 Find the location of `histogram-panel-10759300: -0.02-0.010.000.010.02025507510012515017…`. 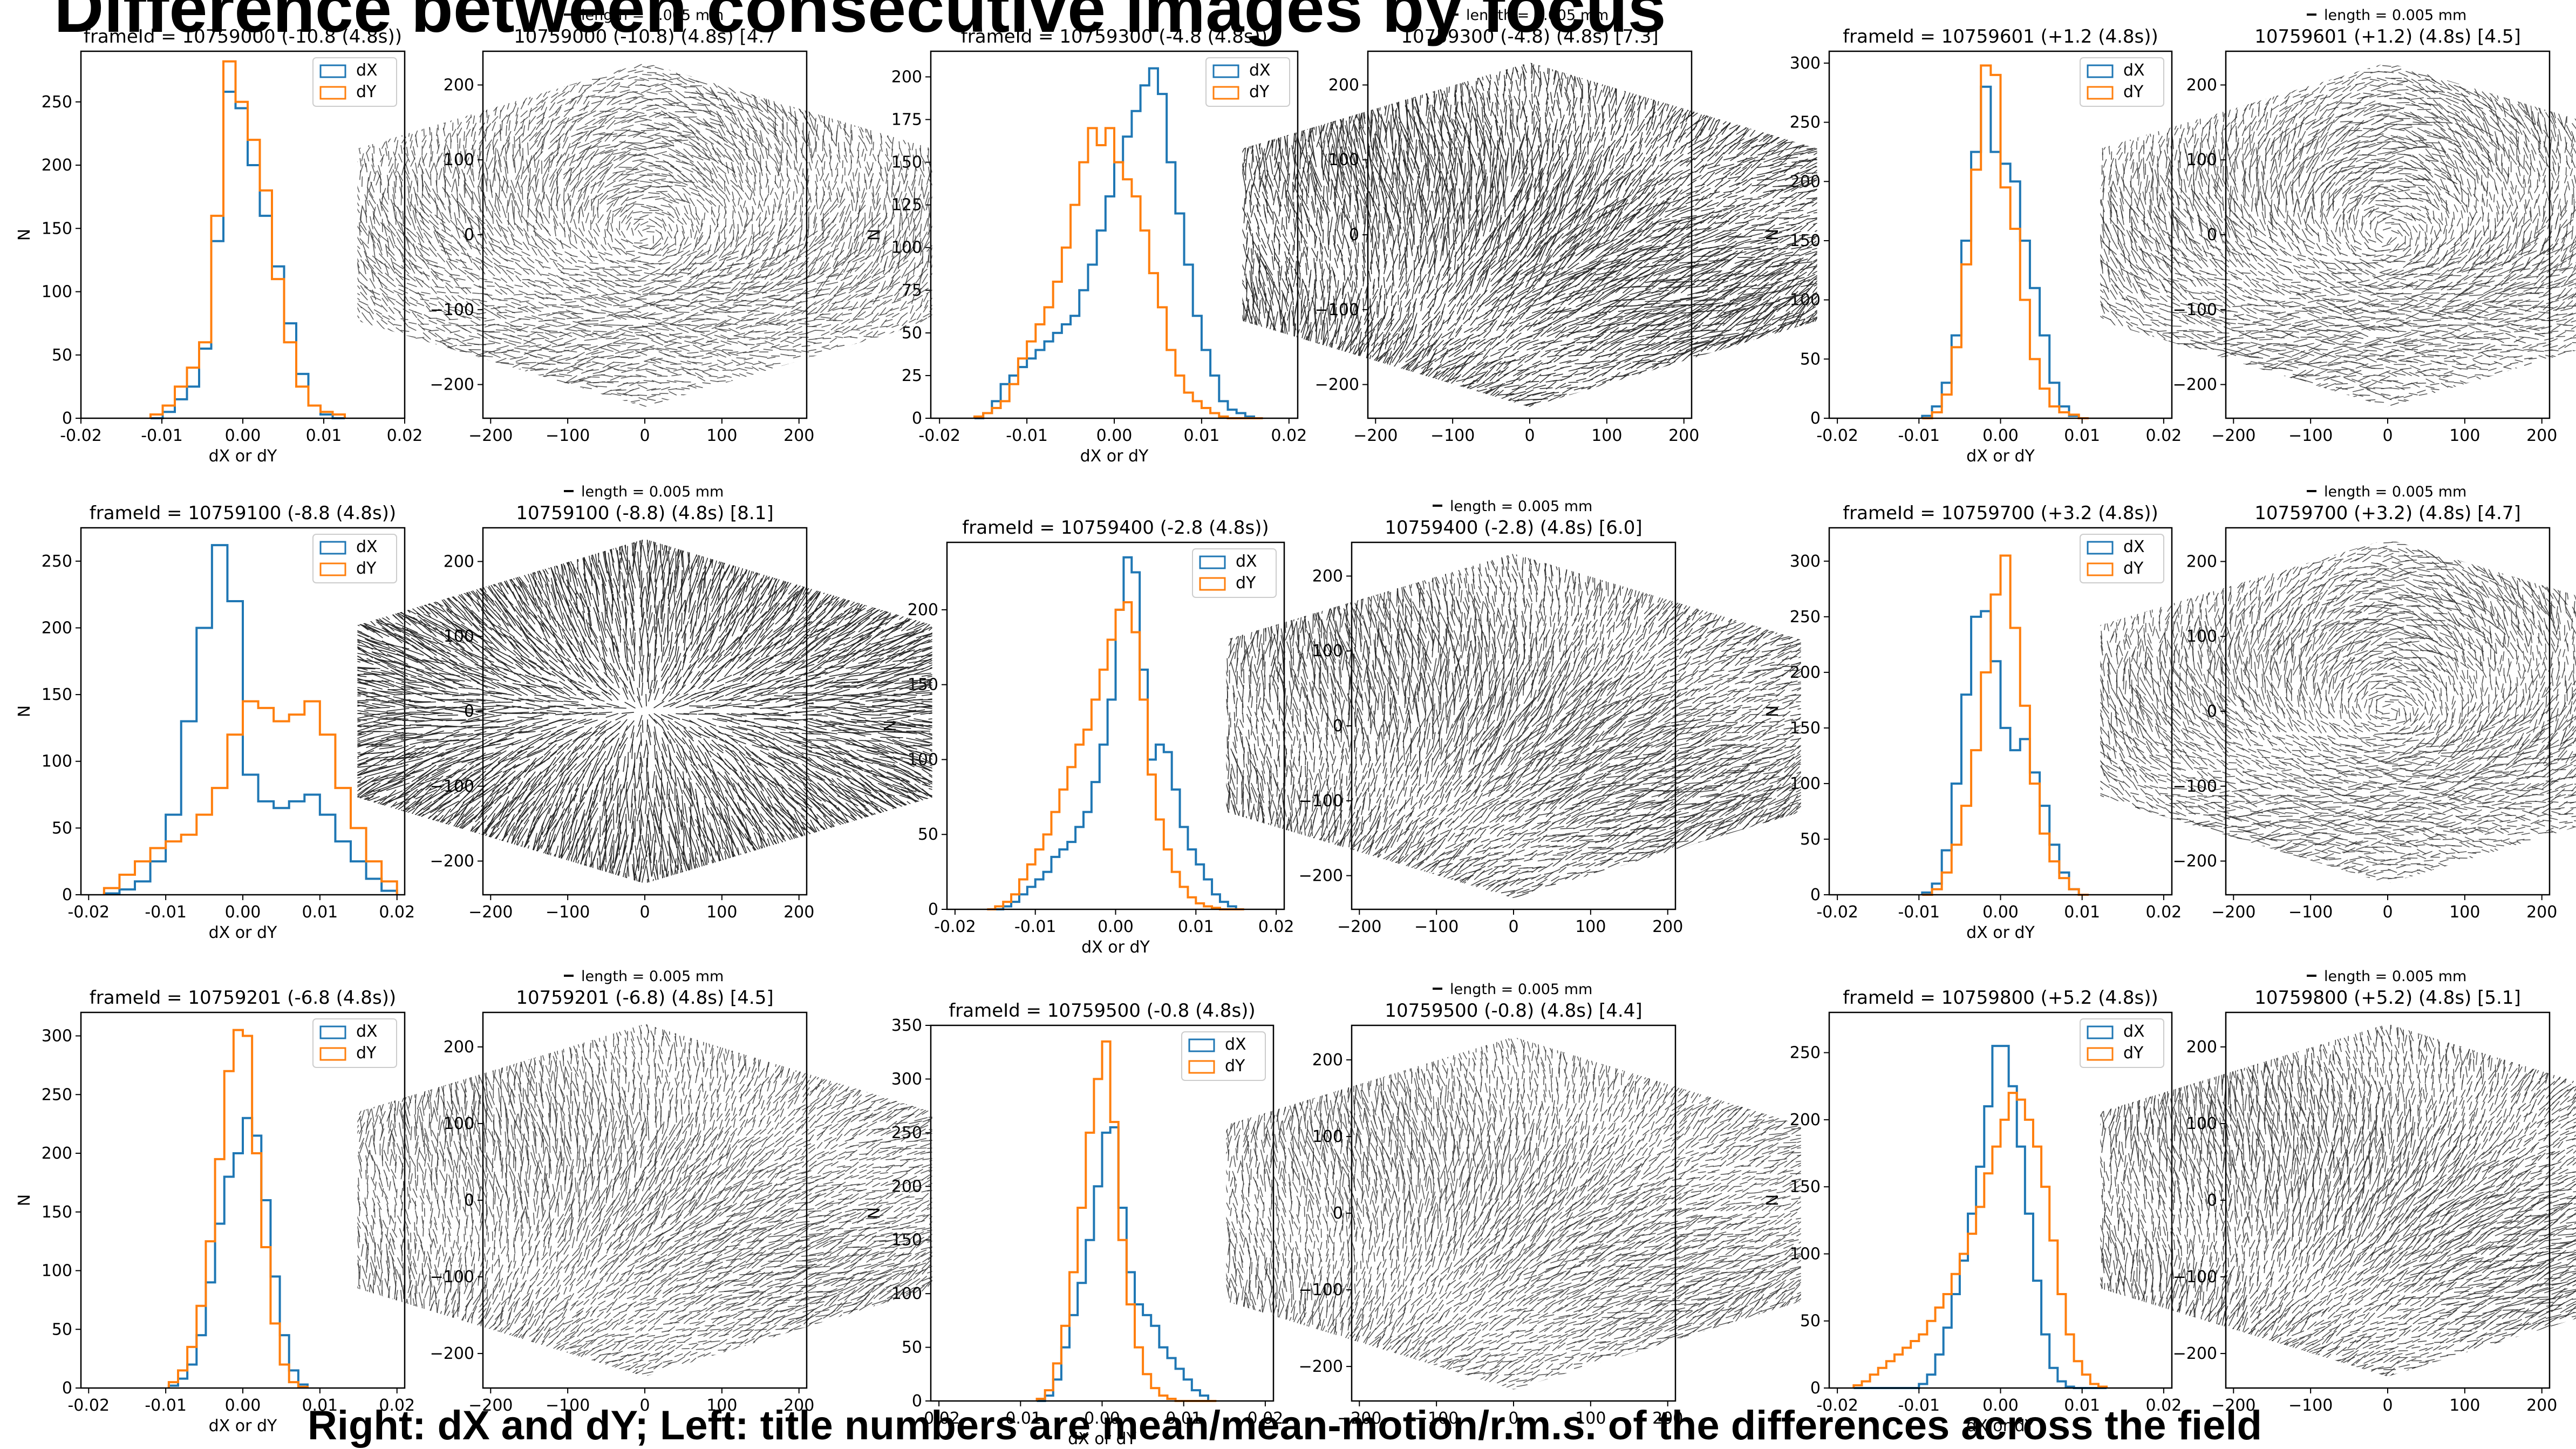

histogram-panel-10759300: -0.02-0.010.000.010.02025507510012515017… is located at coordinates (1082, 240).